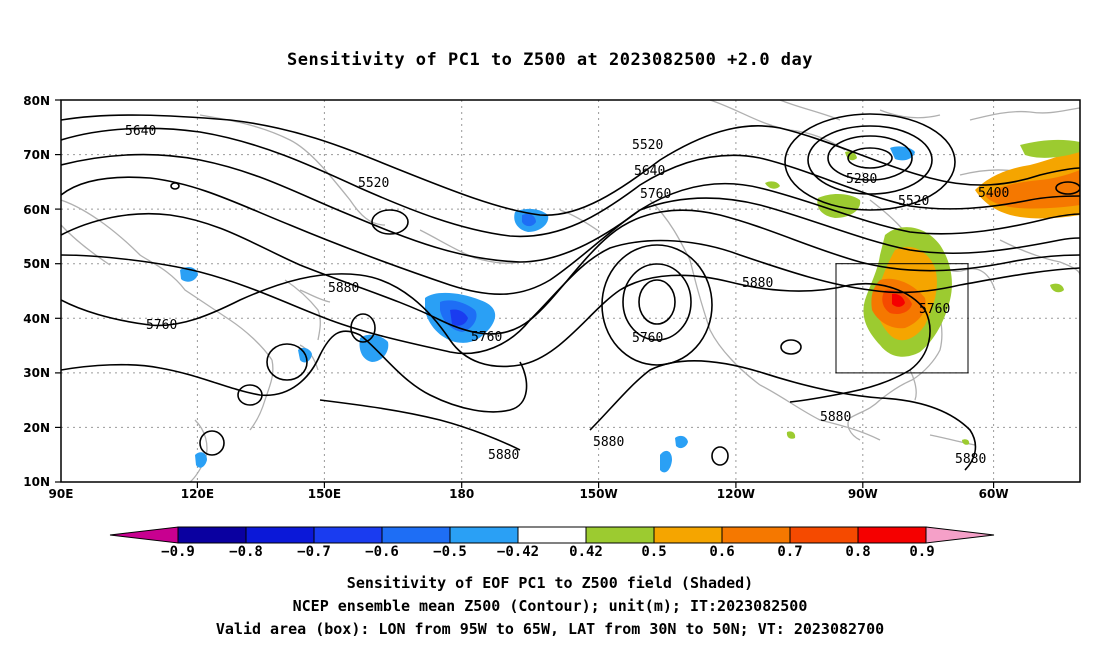 Image resolution: width=1100 pixels, height=650 pixels. Describe the element at coordinates (518, 552) in the screenshot. I see `colorbar-label: −0.42` at that location.